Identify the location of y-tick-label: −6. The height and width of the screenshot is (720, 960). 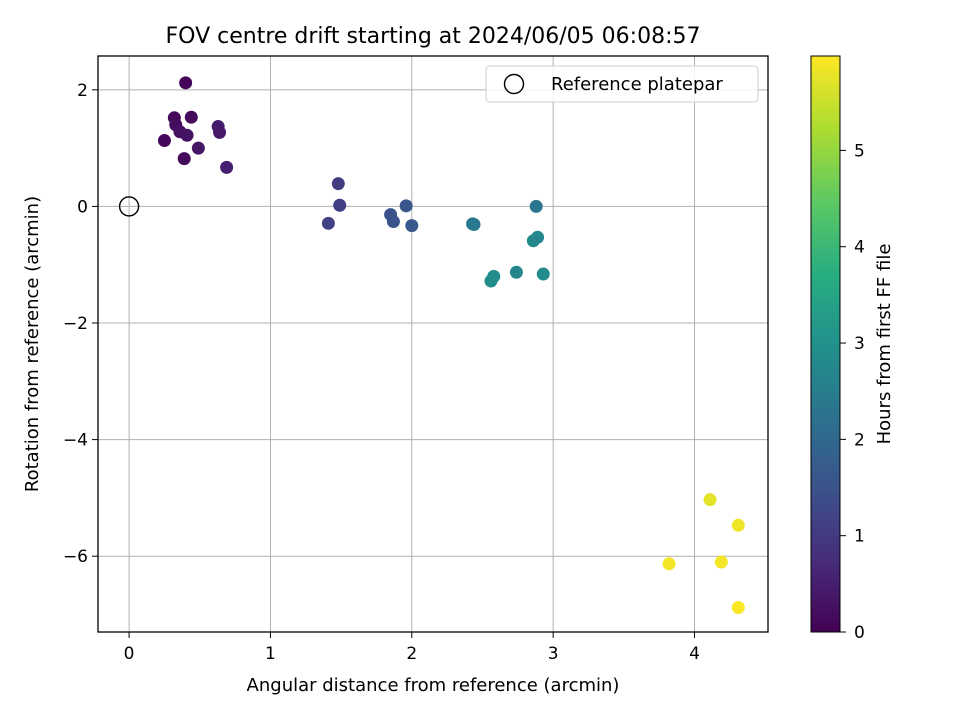
(75, 557).